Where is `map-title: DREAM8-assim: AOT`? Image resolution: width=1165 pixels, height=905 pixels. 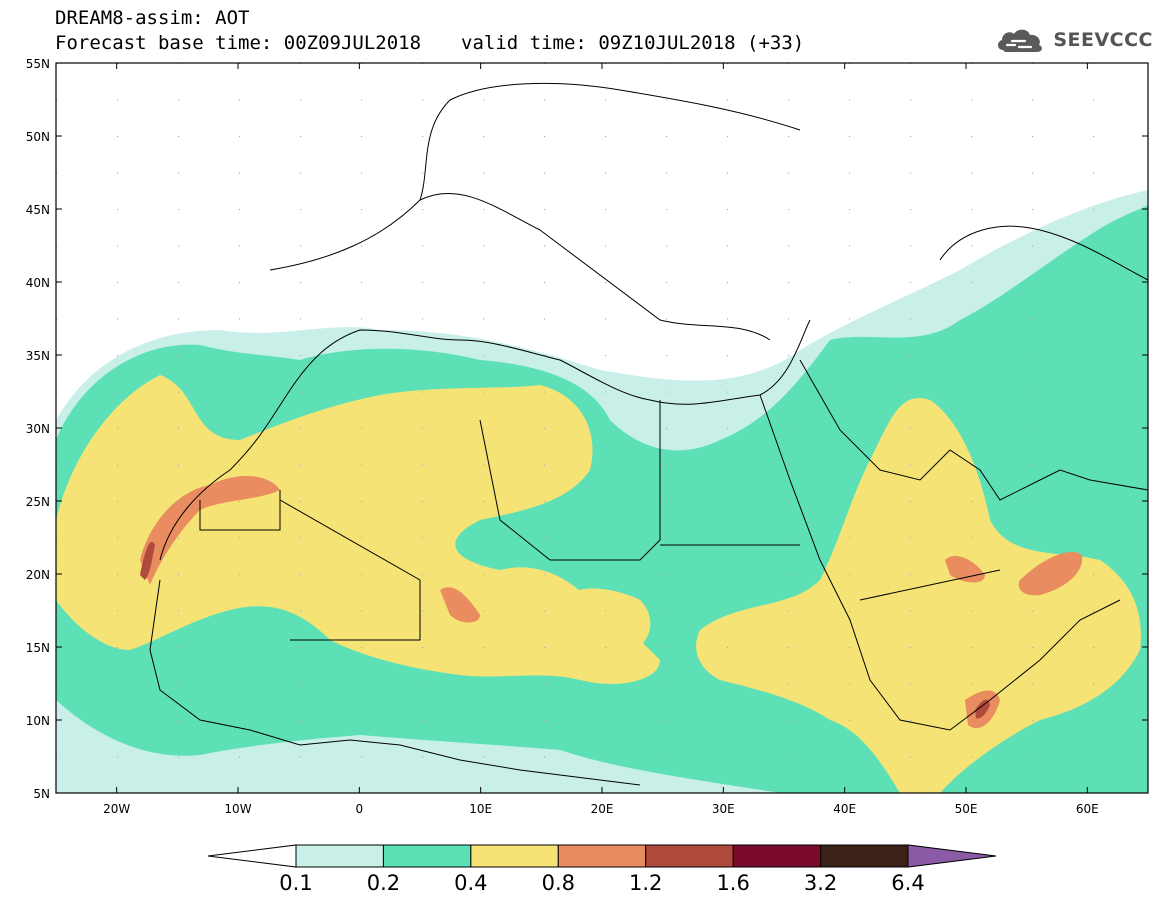
map-title: DREAM8-assim: AOT is located at coordinates (152, 18).